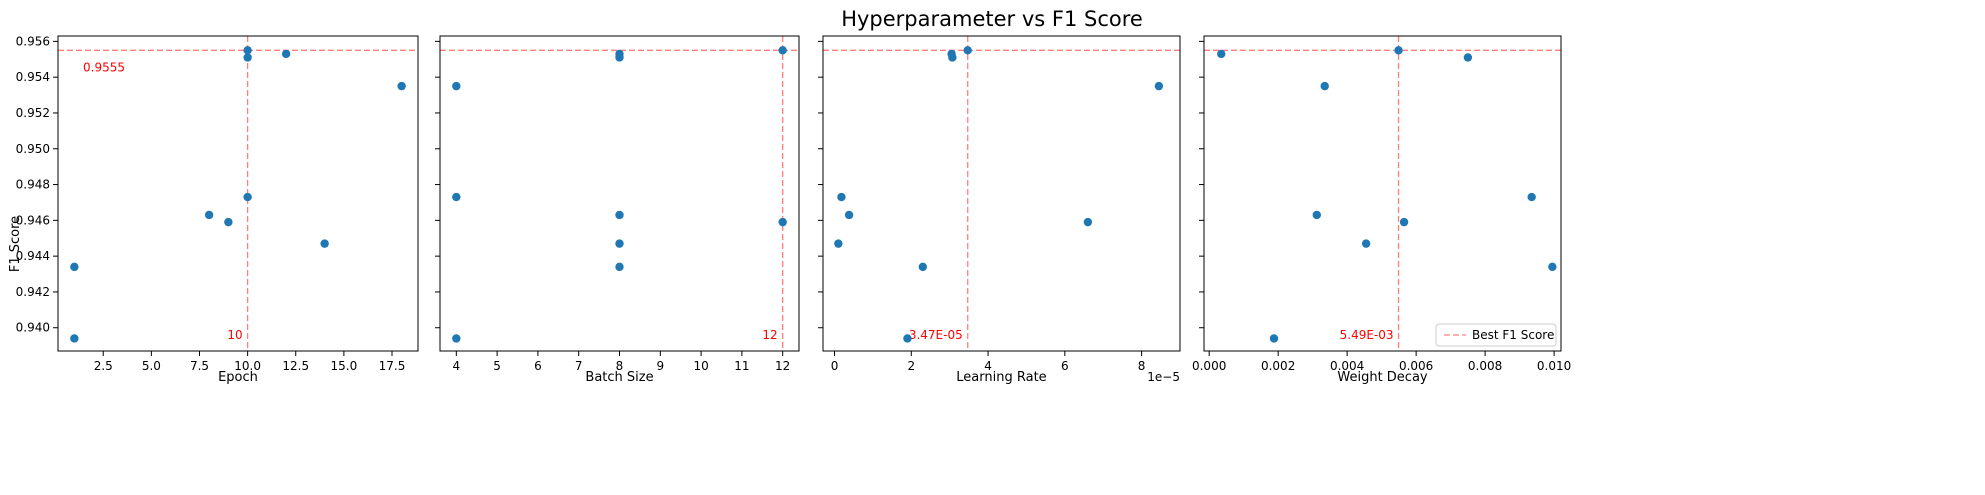 The height and width of the screenshot is (495, 1985). I want to click on x-tick-label: 5, so click(497, 366).